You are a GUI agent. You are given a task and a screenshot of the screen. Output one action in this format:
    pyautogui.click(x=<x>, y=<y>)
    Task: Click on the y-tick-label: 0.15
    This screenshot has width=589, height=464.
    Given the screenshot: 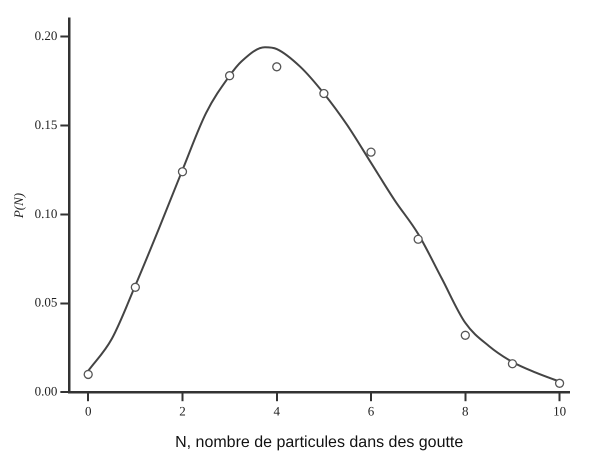 What is the action you would take?
    pyautogui.click(x=46, y=124)
    